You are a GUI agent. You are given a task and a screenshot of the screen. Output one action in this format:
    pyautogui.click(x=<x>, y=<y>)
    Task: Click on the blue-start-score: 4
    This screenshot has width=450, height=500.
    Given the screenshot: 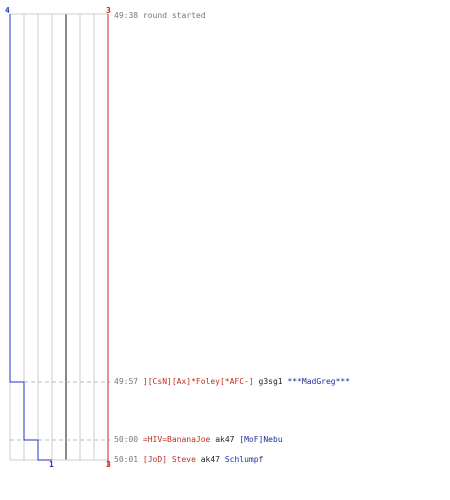 What is the action you would take?
    pyautogui.click(x=7, y=10)
    